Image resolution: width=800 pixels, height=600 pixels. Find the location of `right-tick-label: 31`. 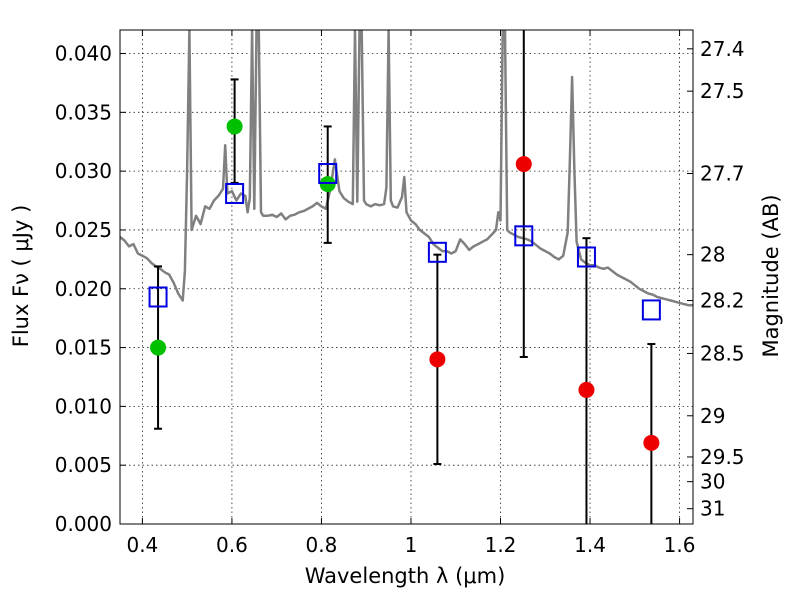

right-tick-label: 31 is located at coordinates (712, 509).